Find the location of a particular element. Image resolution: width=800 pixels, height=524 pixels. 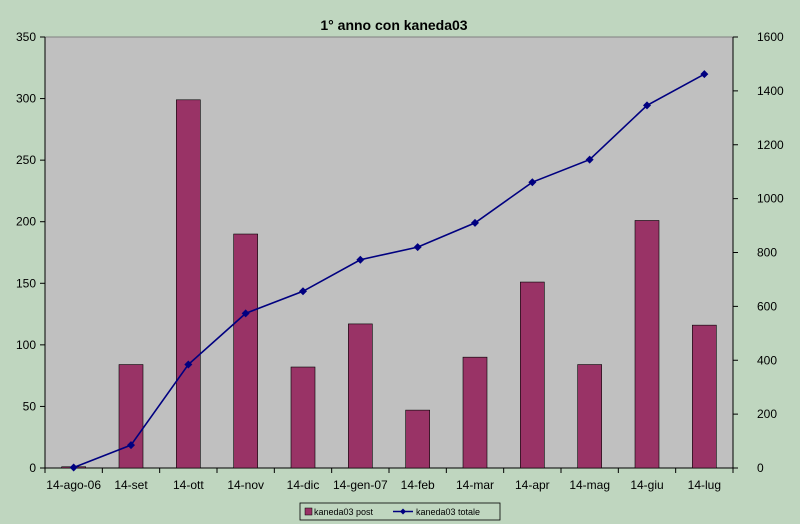

right-tick-label: 0 is located at coordinates (760, 468).